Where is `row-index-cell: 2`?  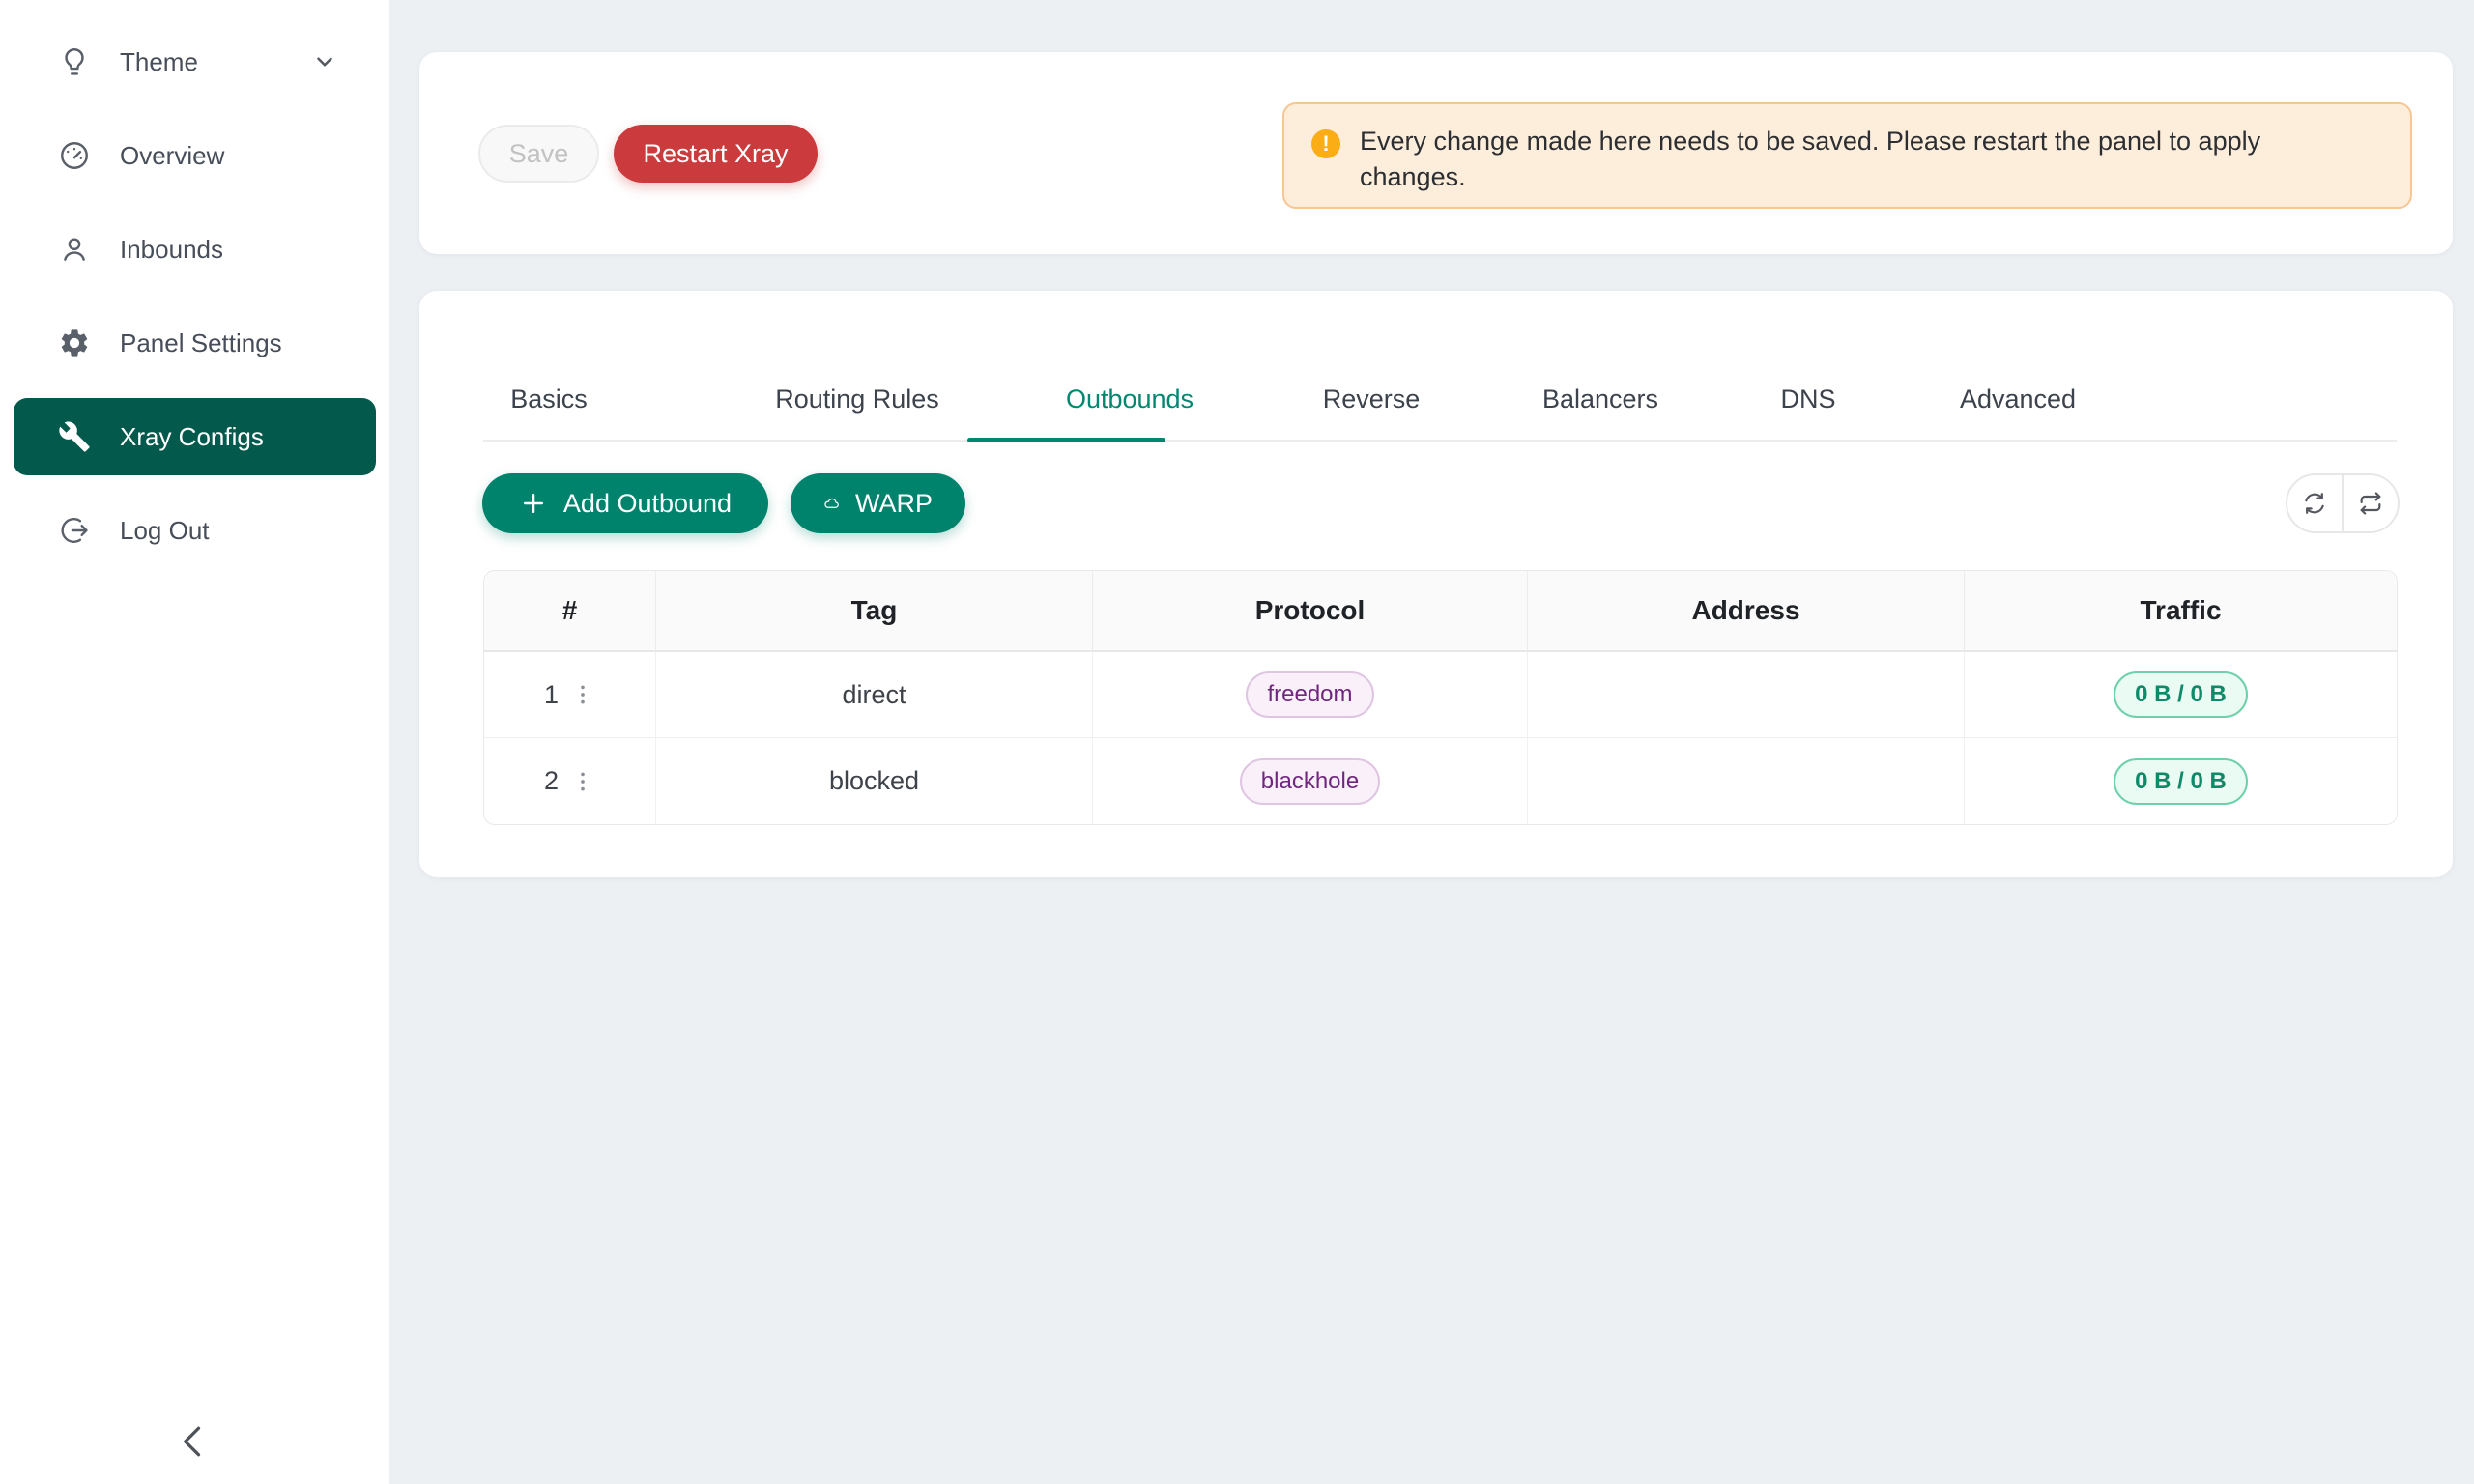 row-index-cell: 2 is located at coordinates (570, 781).